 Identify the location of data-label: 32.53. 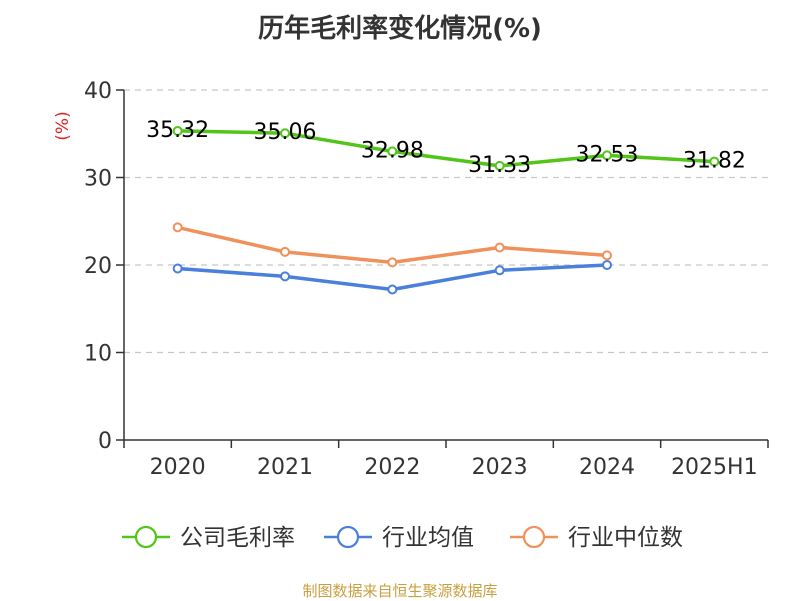
(607, 154).